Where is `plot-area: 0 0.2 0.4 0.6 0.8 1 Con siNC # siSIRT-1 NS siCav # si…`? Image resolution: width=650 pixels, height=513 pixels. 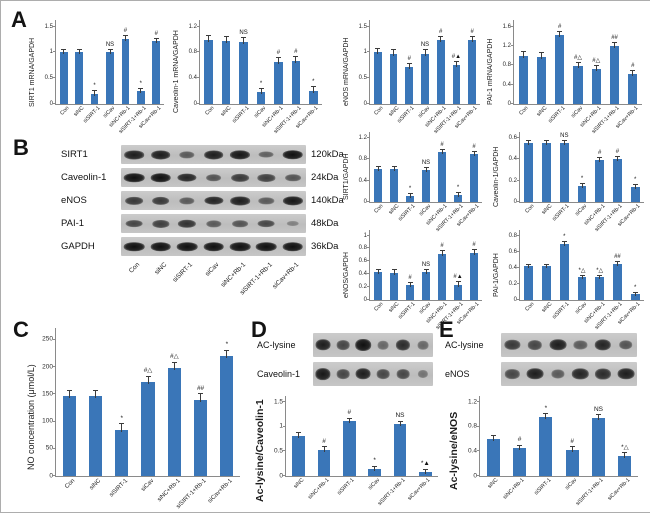
plot-area: 0 0.2 0.4 0.6 0.8 1 Con siNC # siSIRT-1 NS siCav # si… is located at coordinates (422, 279).